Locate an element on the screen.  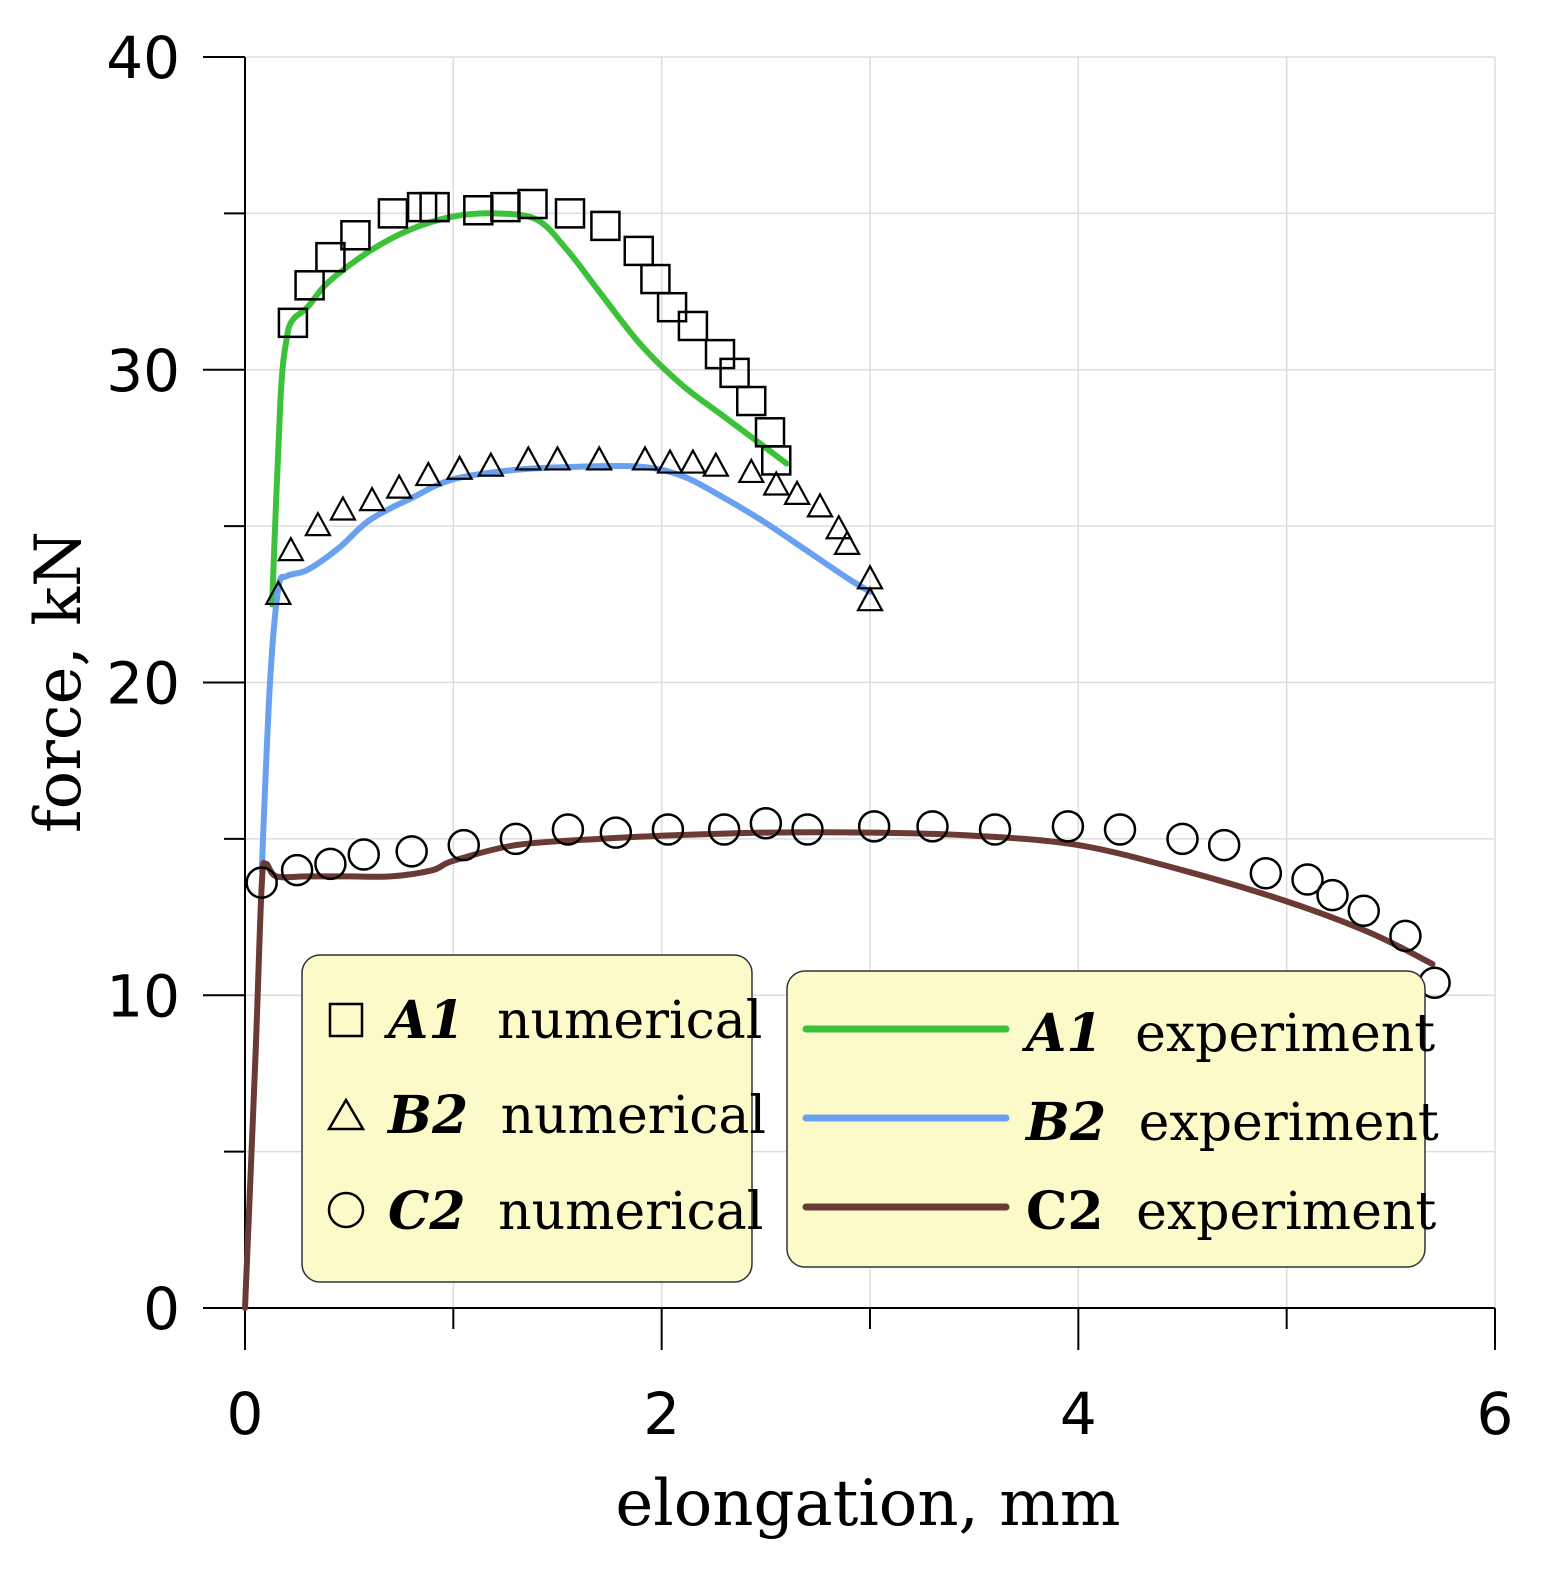
svg-text: C2 numerical is located at coordinates (575, 1211).